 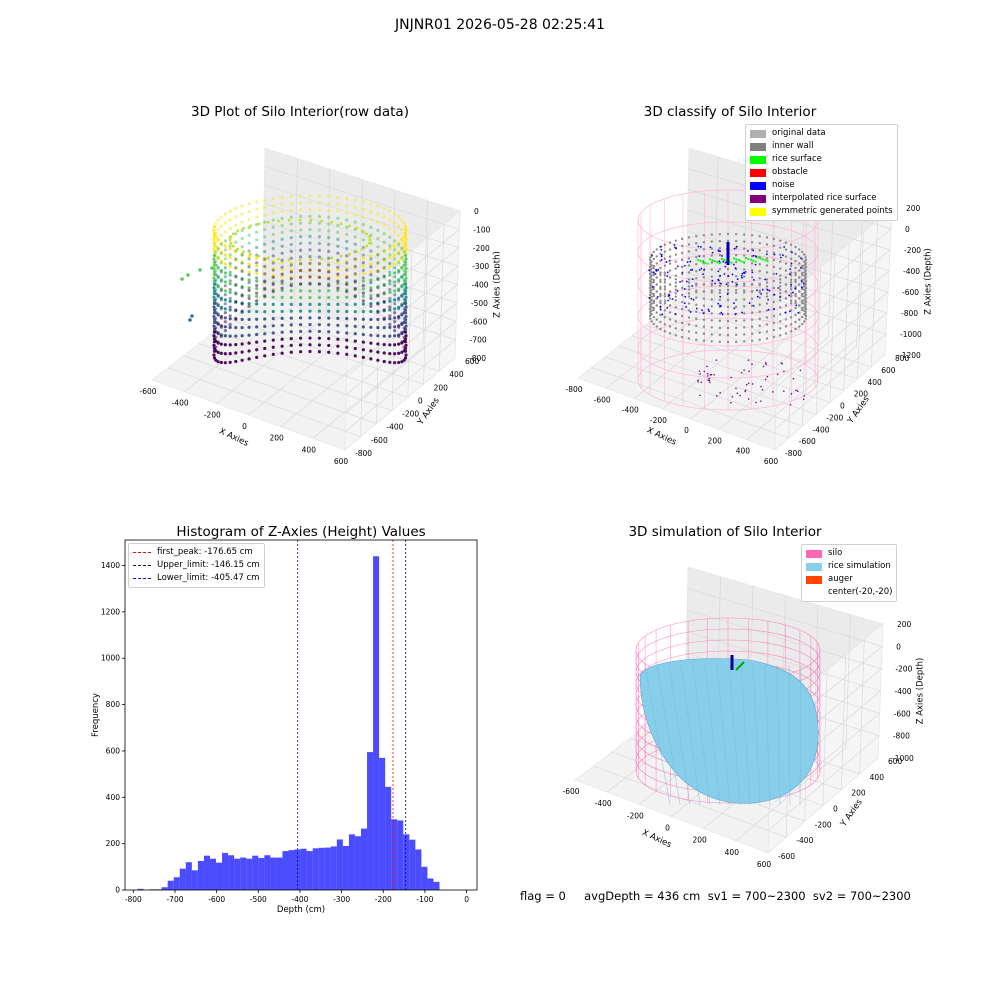 I want to click on legend-entry: interpolated rice surface, so click(x=821, y=198).